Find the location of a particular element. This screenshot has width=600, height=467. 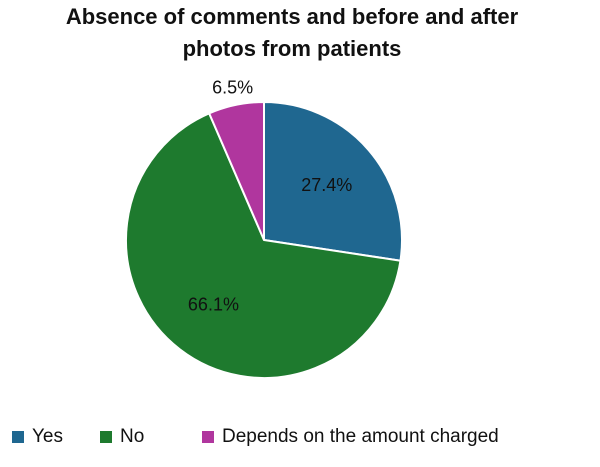

data-label: 66.1% is located at coordinates (213, 304).